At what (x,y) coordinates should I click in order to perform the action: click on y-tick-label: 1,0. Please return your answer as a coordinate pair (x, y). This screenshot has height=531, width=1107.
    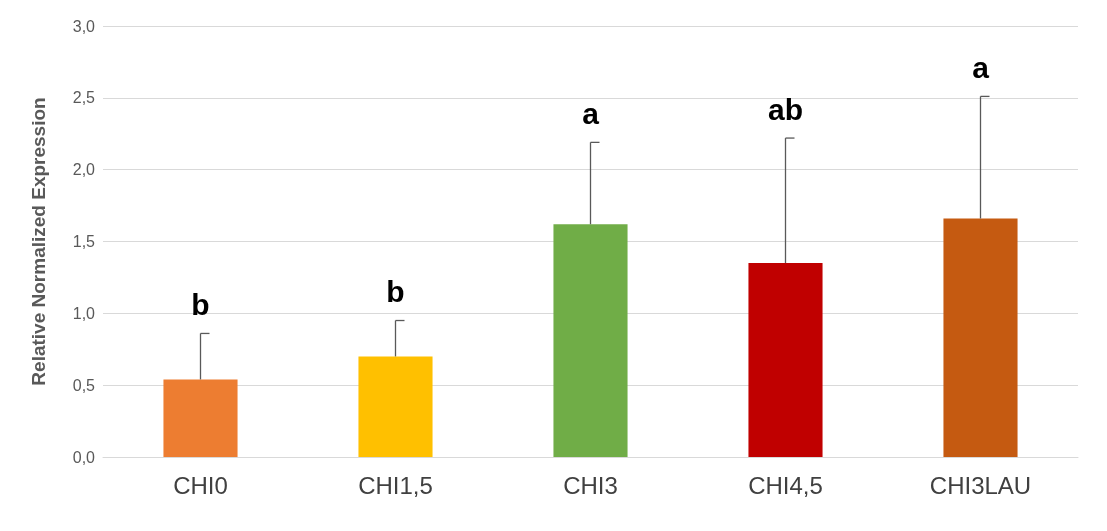
    Looking at the image, I should click on (84, 313).